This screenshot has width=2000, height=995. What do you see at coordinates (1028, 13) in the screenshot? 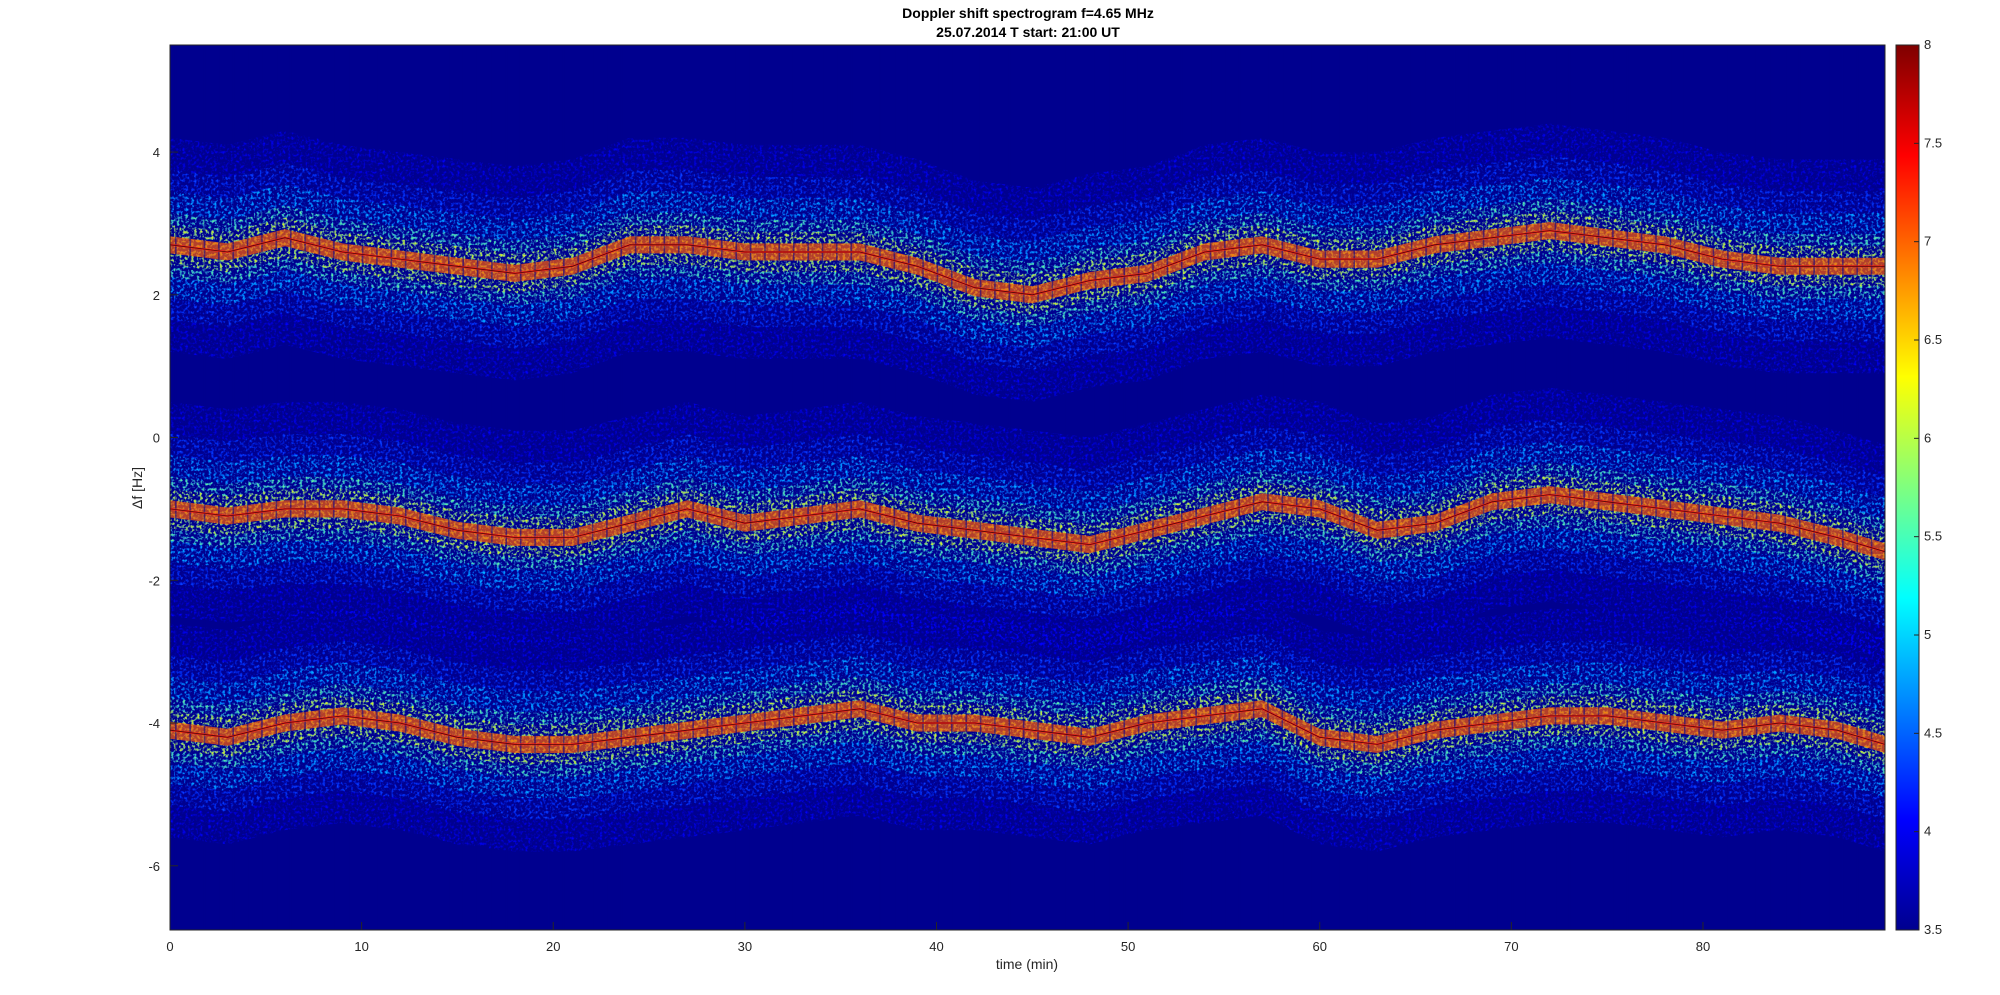
I see `chart-title: Doppler shift spectrogram f=4.65 MHz` at bounding box center [1028, 13].